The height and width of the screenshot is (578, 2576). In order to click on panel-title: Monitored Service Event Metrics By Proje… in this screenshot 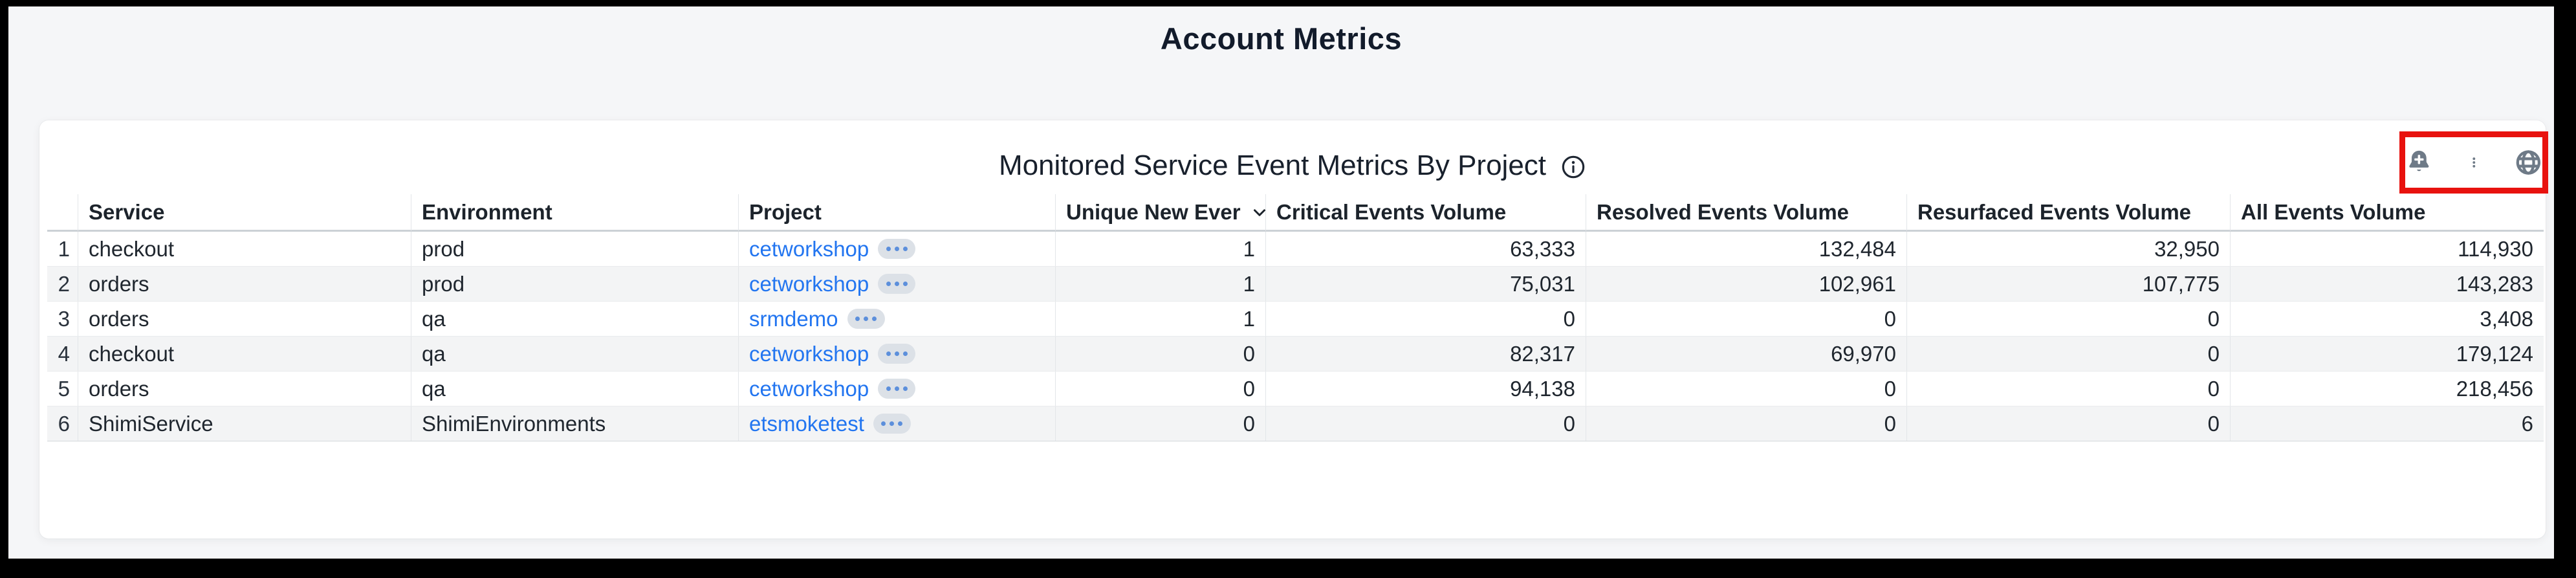, I will do `click(1272, 165)`.